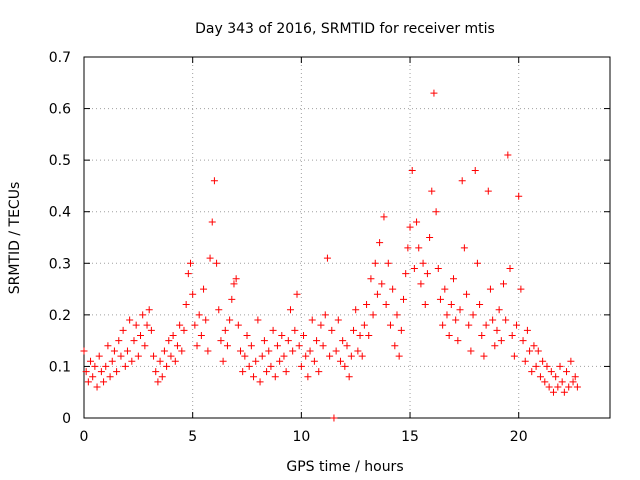 The image size is (640, 480). I want to click on x-tick-label: 0, so click(84, 437).